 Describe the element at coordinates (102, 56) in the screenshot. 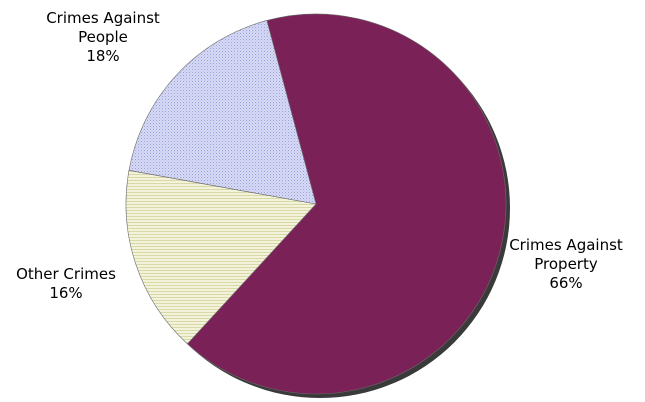

I see `slice-value-label: 18%` at that location.